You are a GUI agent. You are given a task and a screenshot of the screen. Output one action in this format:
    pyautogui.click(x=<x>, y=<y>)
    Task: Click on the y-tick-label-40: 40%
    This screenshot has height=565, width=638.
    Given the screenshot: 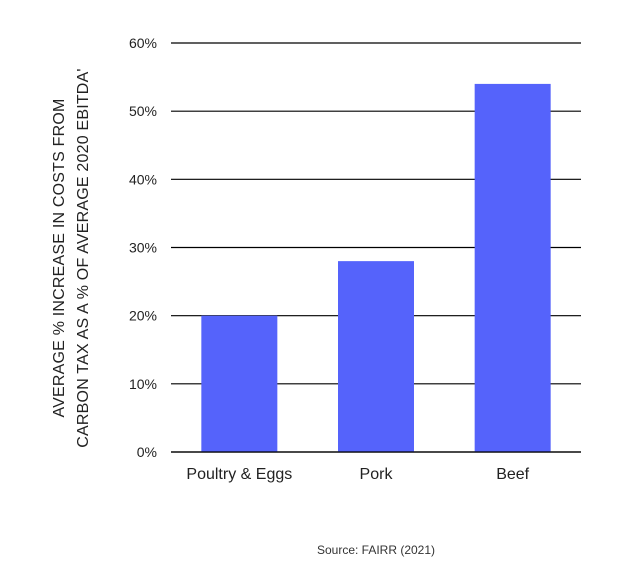 What is the action you would take?
    pyautogui.click(x=143, y=179)
    